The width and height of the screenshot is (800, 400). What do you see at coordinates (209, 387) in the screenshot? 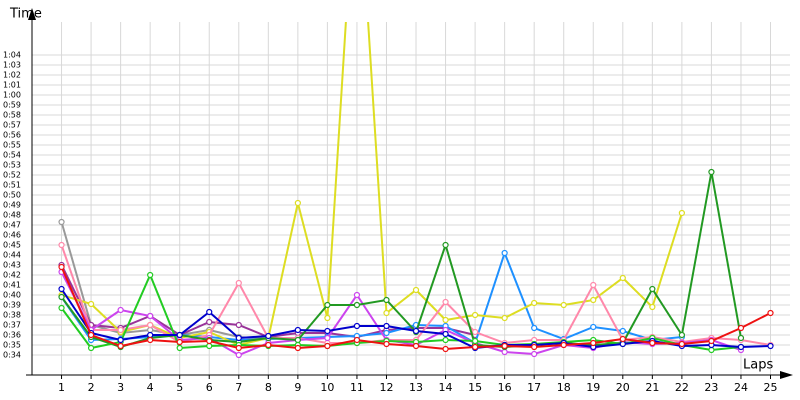
I see `x-tick-label: 6` at bounding box center [209, 387].